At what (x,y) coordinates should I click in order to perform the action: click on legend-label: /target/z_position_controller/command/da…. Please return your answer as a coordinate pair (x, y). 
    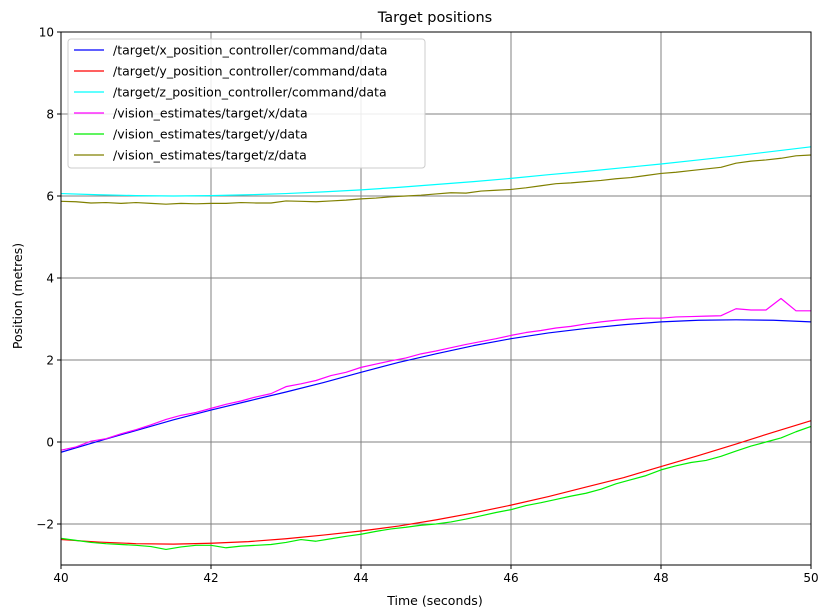
    Looking at the image, I should click on (250, 92).